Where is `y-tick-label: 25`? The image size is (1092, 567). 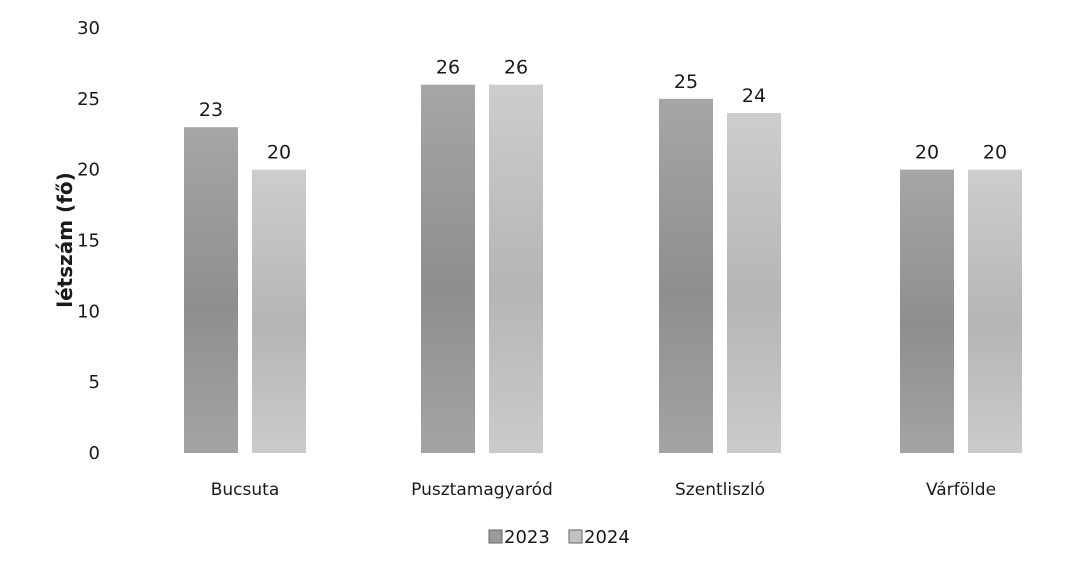 y-tick-label: 25 is located at coordinates (88, 99).